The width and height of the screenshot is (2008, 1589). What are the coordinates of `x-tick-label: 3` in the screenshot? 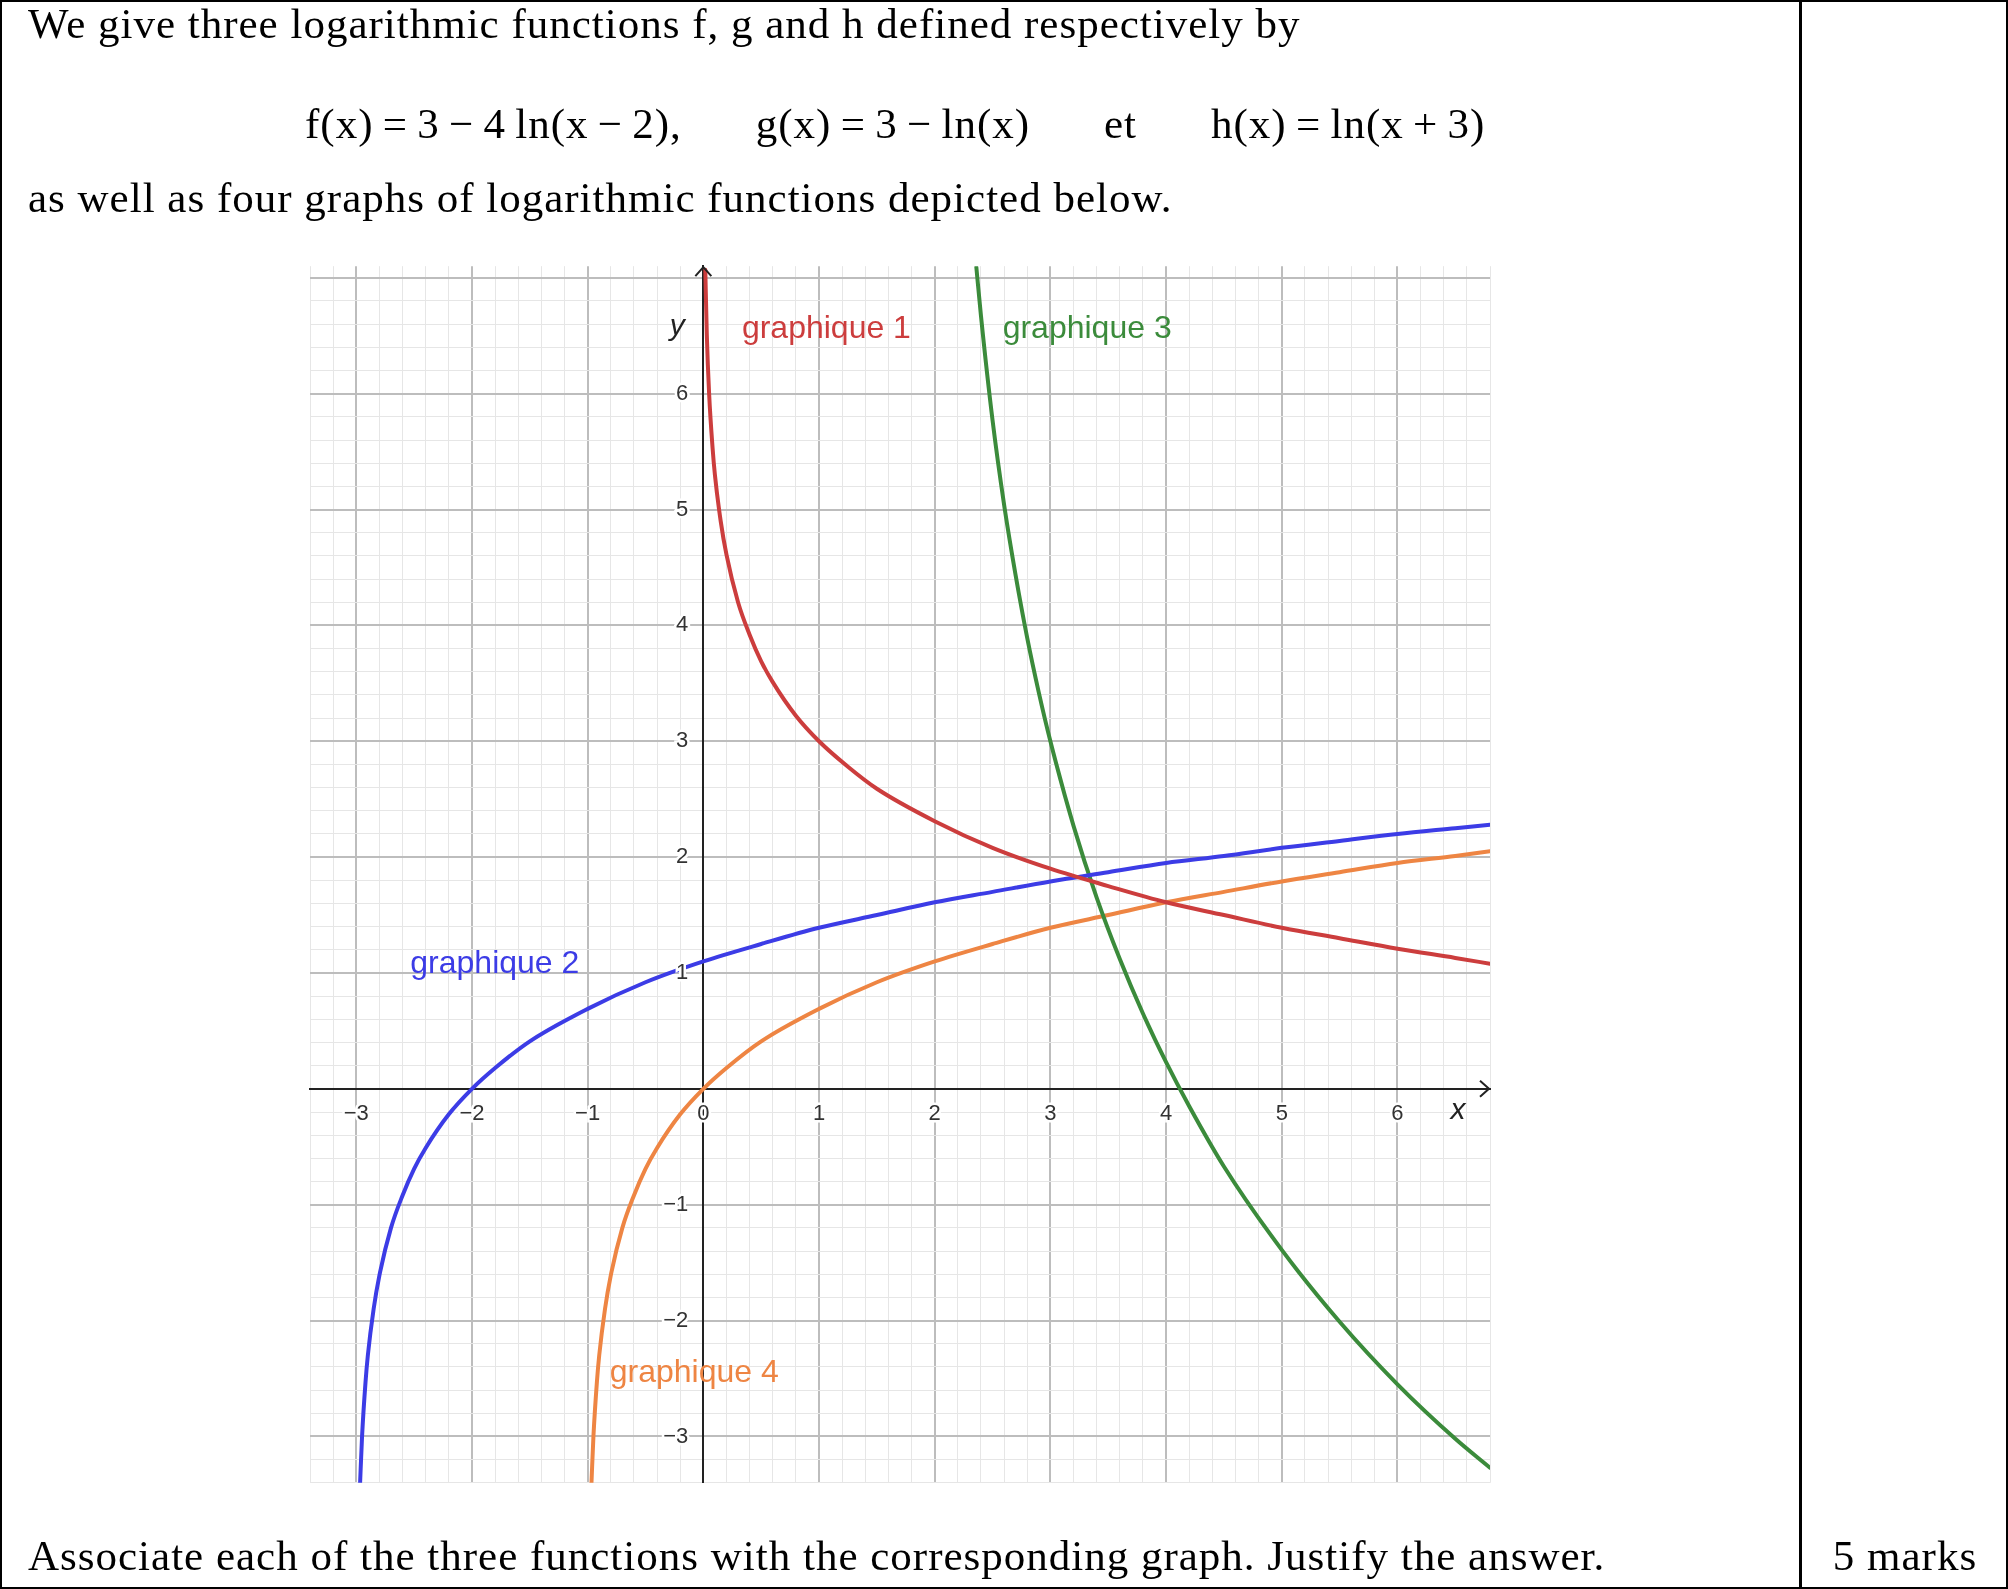 It's located at (1050, 1113).